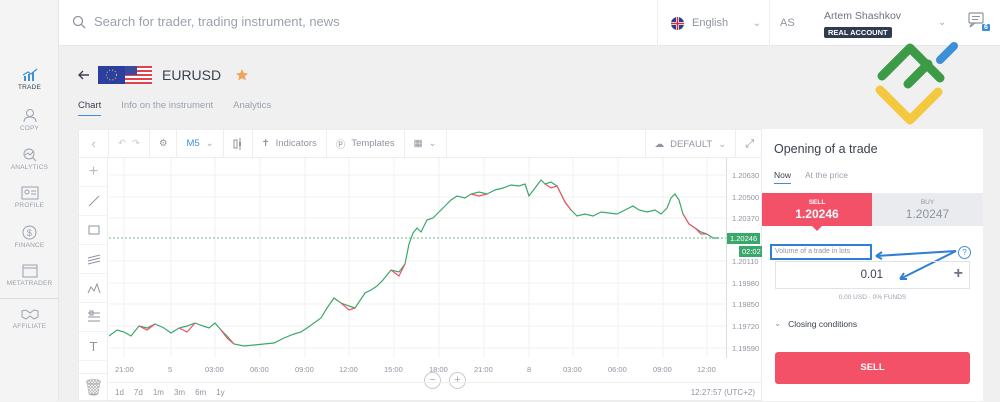  Describe the element at coordinates (746, 283) in the screenshot. I see `y-tick: 1.19980` at that location.